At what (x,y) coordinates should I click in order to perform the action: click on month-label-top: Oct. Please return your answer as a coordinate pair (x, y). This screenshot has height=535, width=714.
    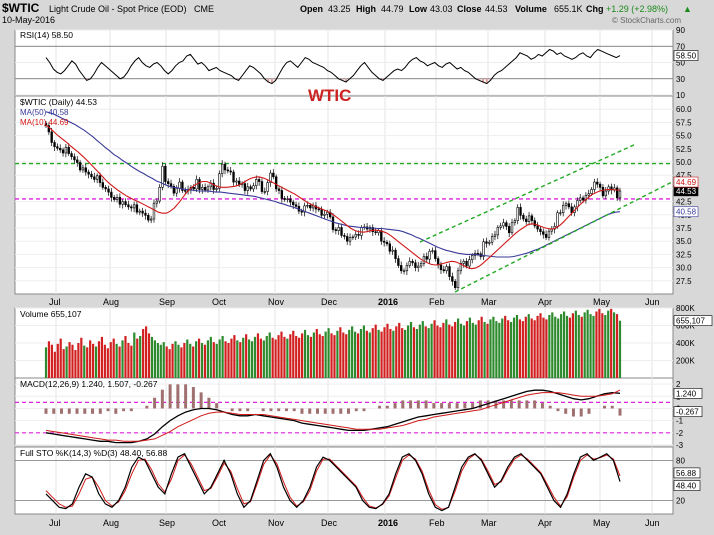
    Looking at the image, I should click on (219, 302).